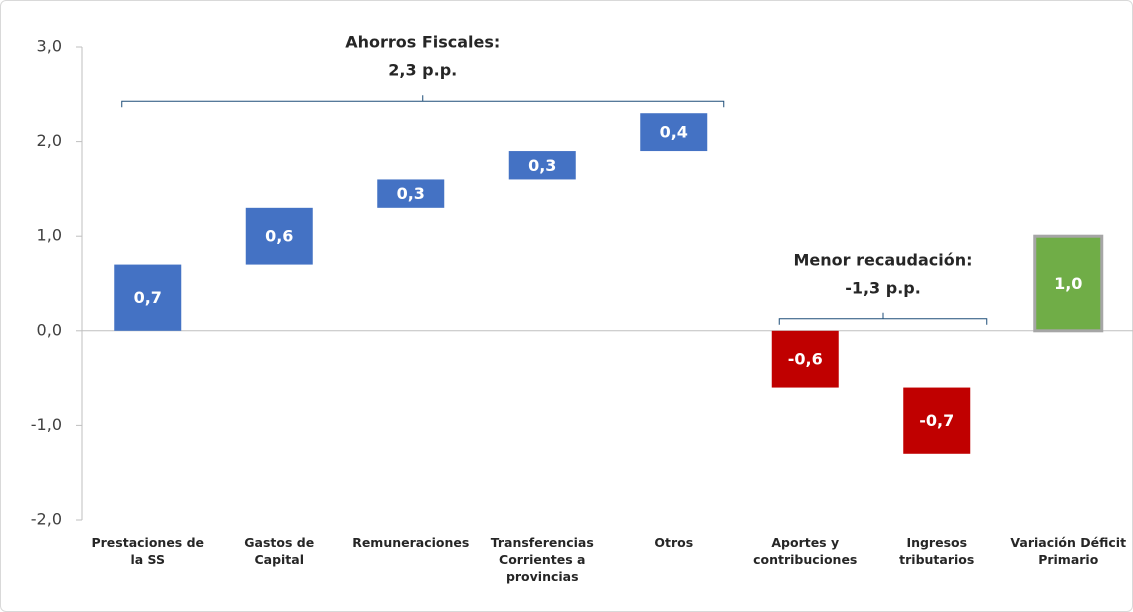 This screenshot has height=612, width=1133. I want to click on y-tick-label: 2,0, so click(49, 140).